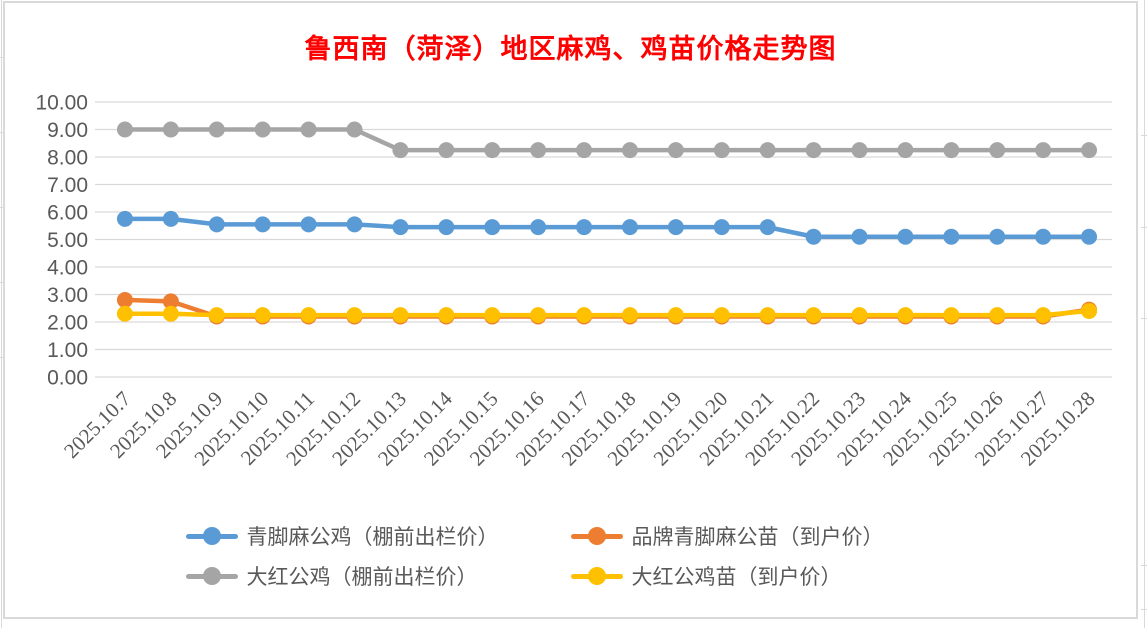 The height and width of the screenshot is (628, 1147). What do you see at coordinates (67, 268) in the screenshot?
I see `y-tick-label: 4.00` at bounding box center [67, 268].